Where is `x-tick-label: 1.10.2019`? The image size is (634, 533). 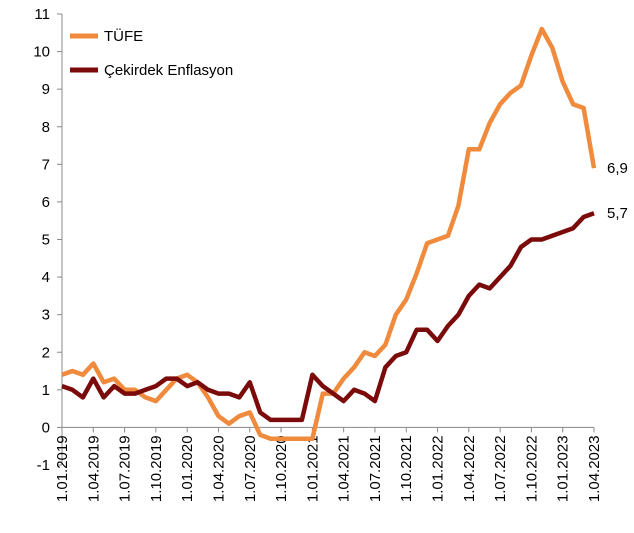 x-tick-label: 1.10.2019 is located at coordinates (156, 468).